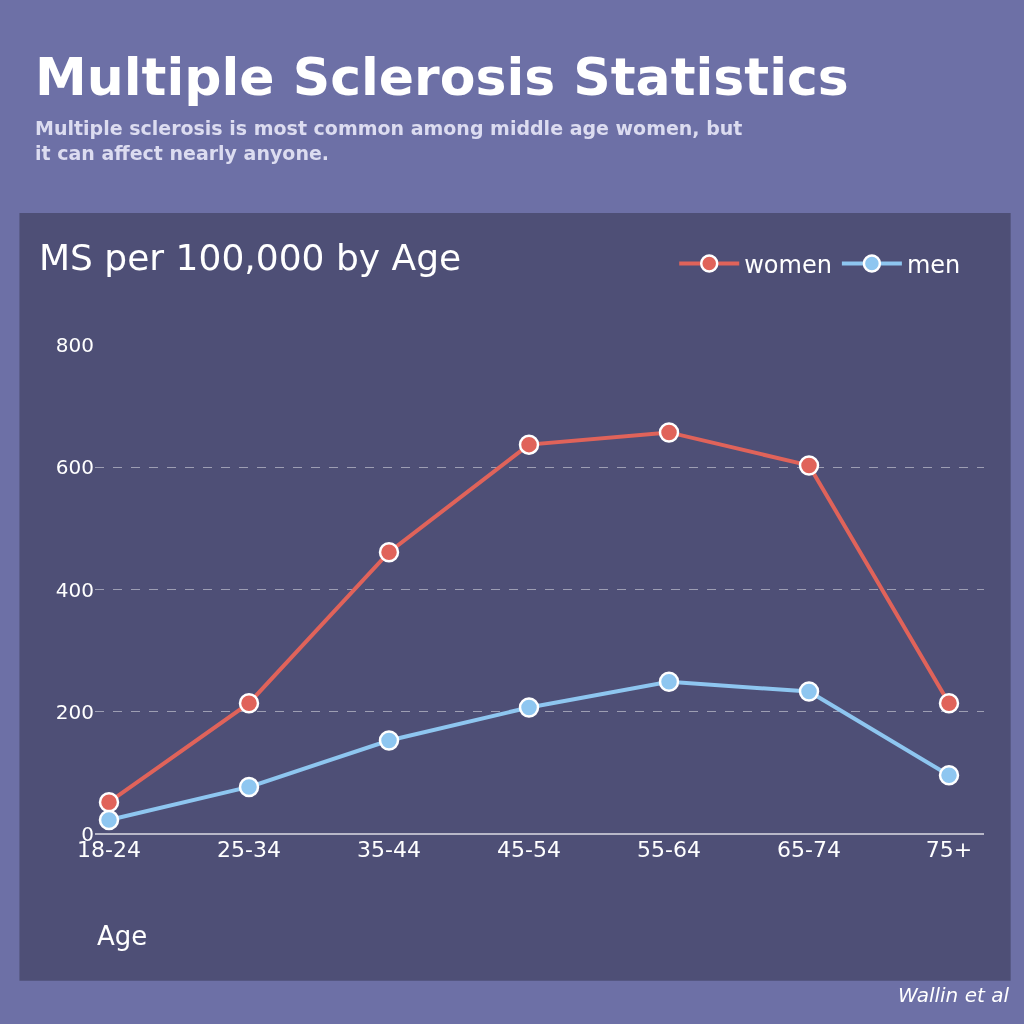 This screenshot has width=1024, height=1024. Describe the element at coordinates (74, 711) in the screenshot. I see `y-tick-label: 200` at that location.